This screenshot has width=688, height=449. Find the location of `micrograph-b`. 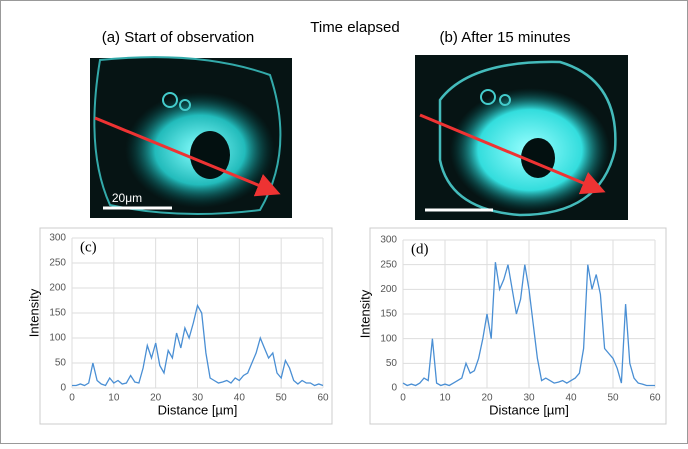

micrograph-b is located at coordinates (521, 137).